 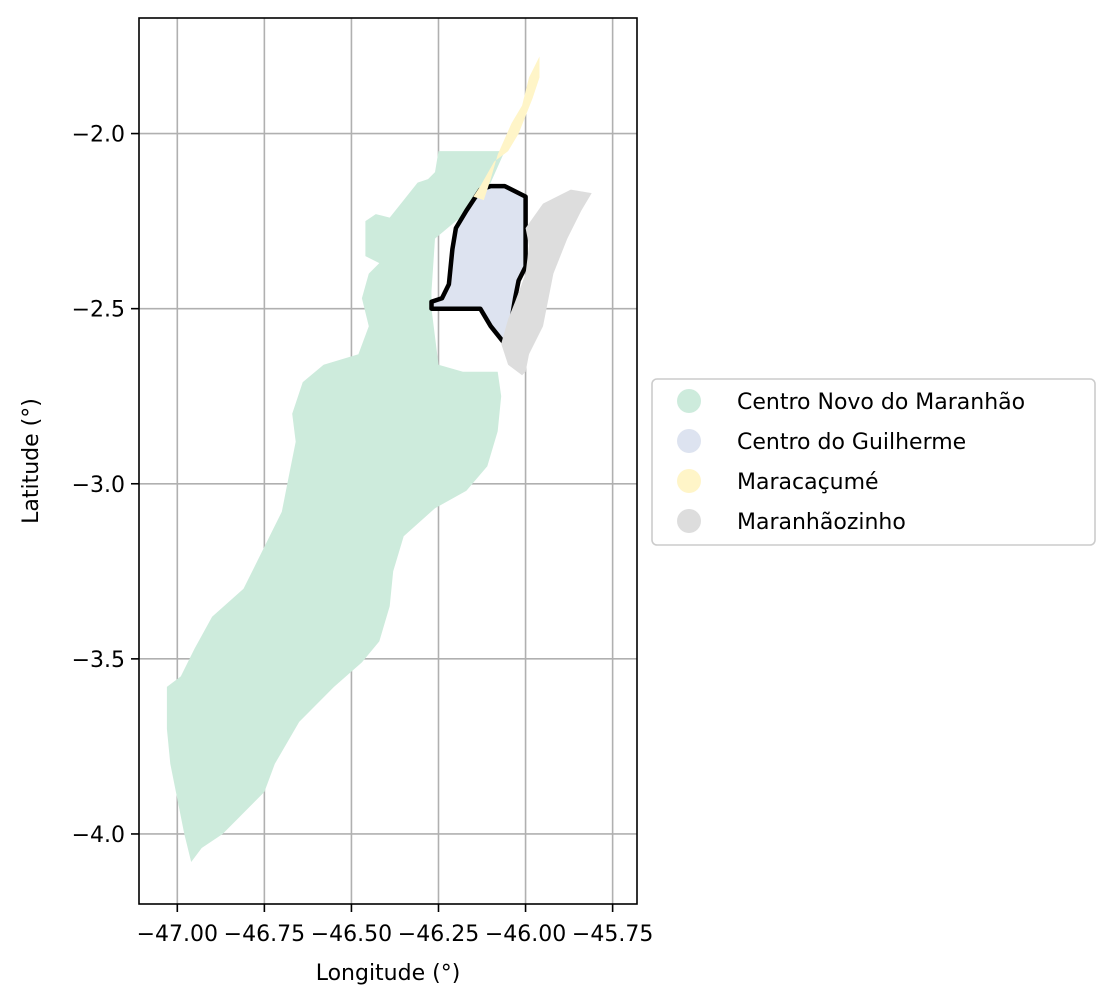 I want to click on y-tick-label: −2.0, so click(x=98, y=135).